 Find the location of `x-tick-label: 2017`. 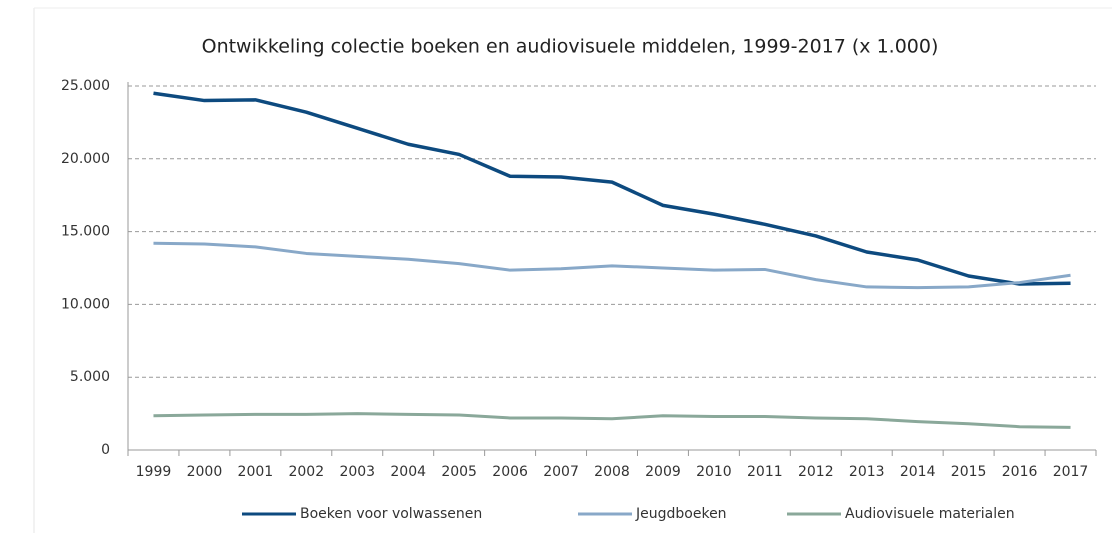

x-tick-label: 2017 is located at coordinates (1071, 472).